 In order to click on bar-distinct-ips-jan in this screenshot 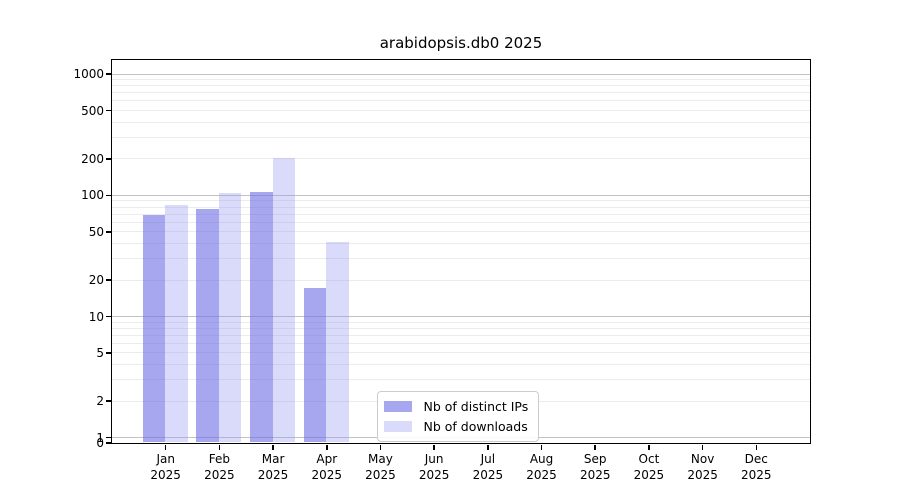, I will do `click(154, 329)`.